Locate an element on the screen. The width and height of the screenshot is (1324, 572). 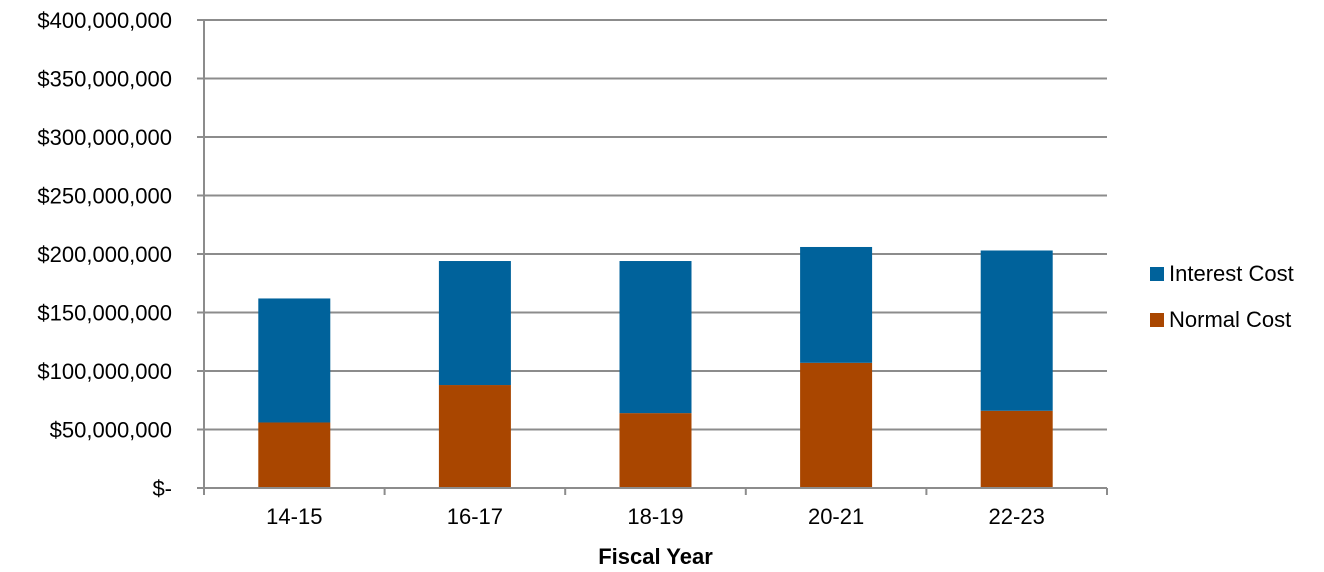
x-tick-label: 20-21 is located at coordinates (836, 516).